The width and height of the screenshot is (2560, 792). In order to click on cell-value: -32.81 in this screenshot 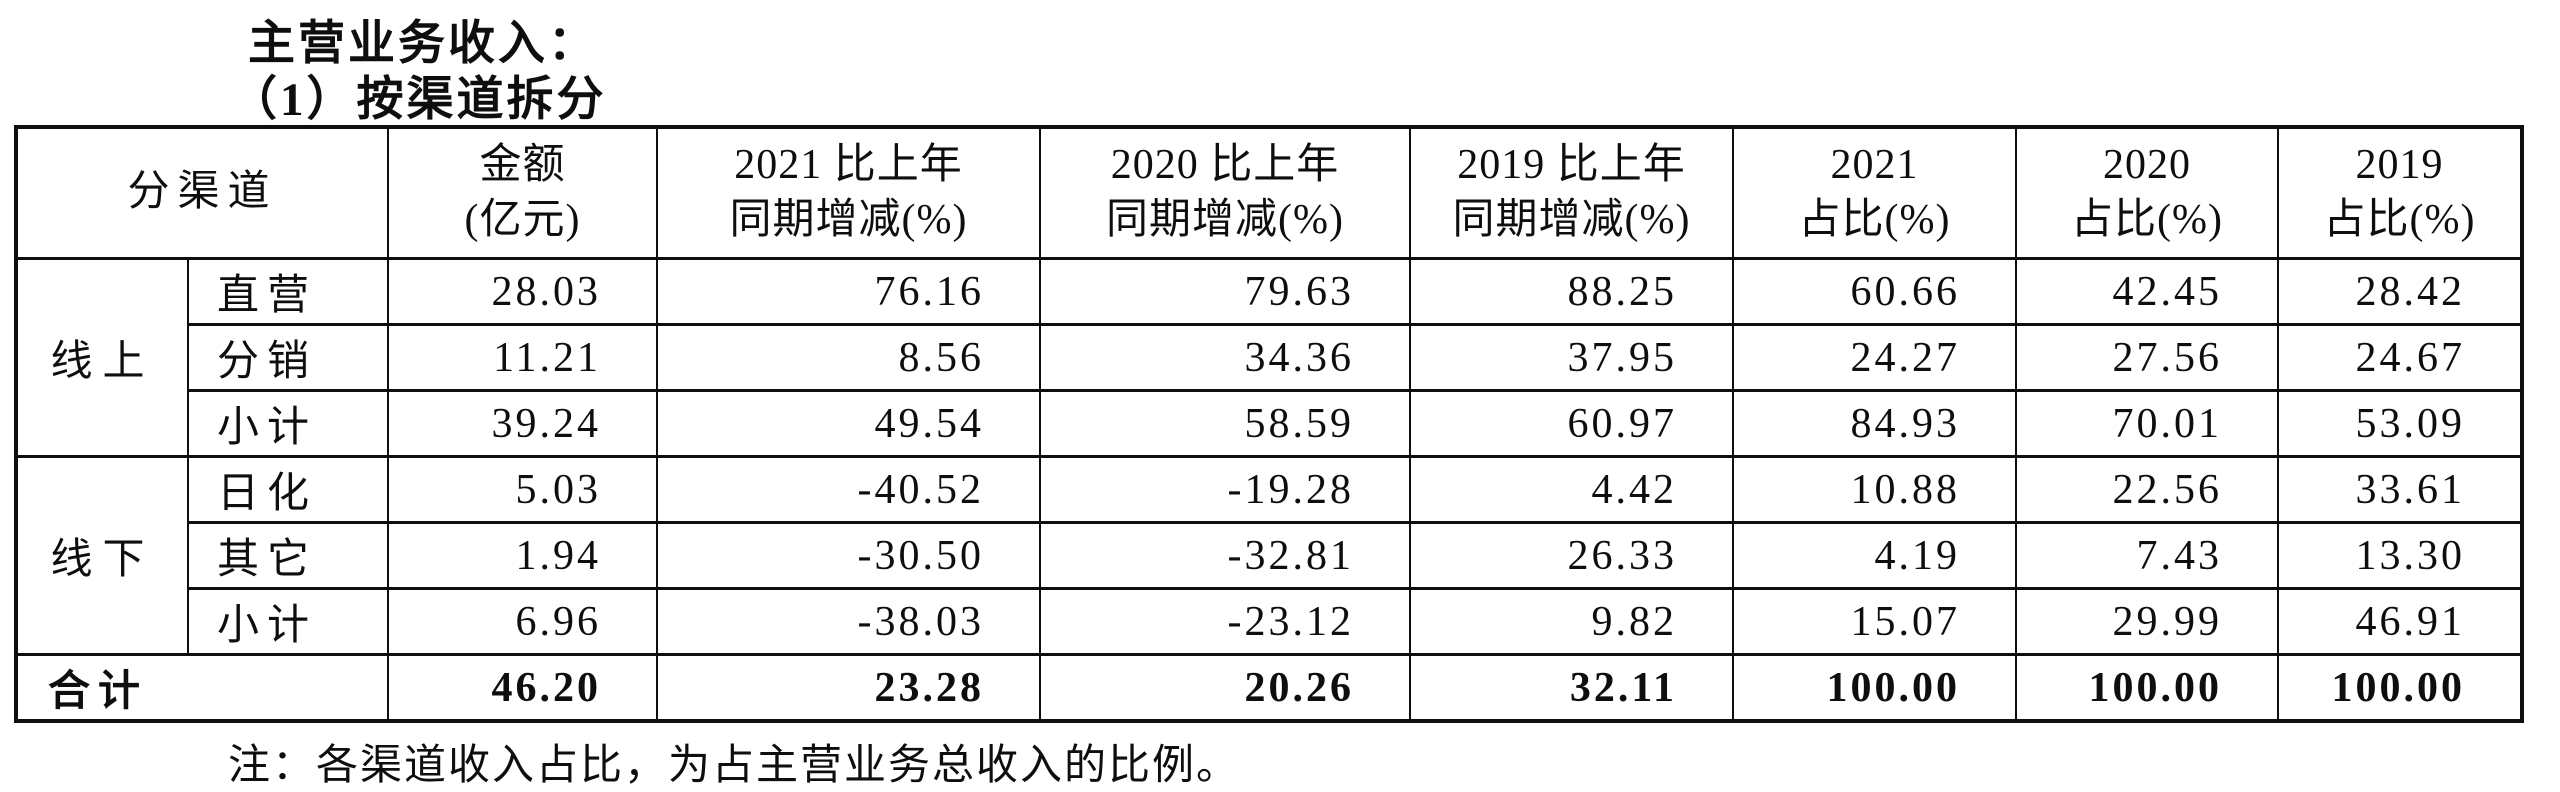, I will do `click(1225, 555)`.